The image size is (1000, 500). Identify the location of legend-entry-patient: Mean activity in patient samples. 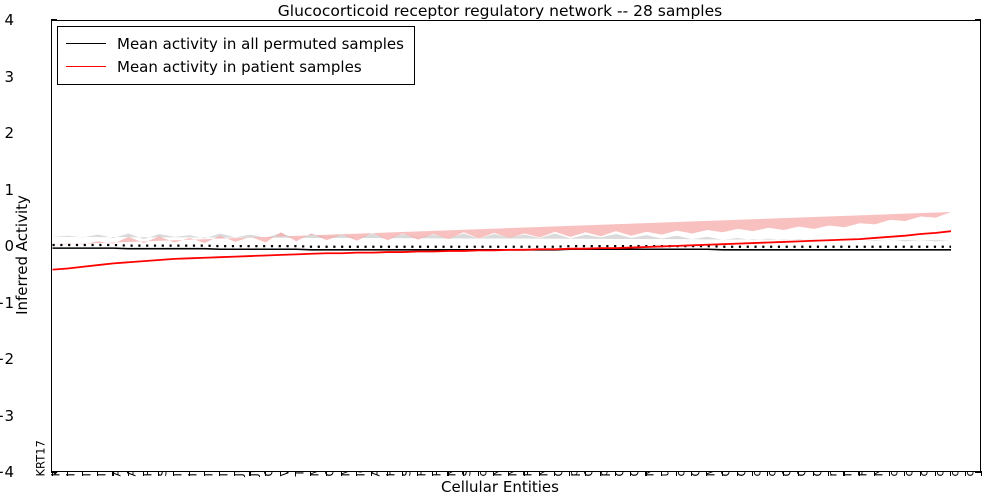
(235, 66).